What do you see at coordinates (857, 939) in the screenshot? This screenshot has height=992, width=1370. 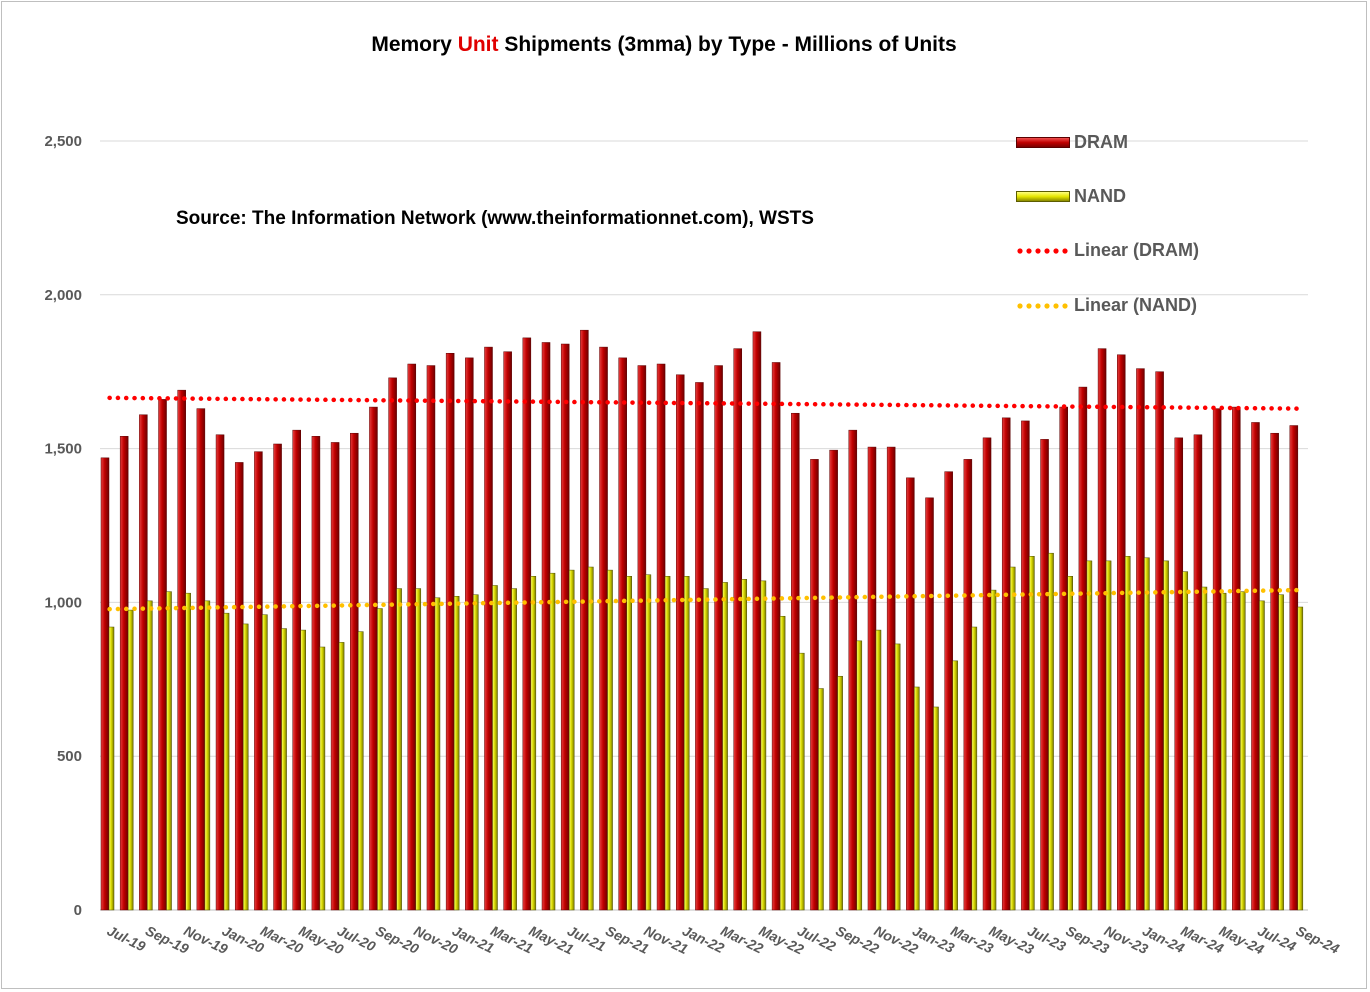 I see `x-tick-label-Sep-22: Sep-22` at bounding box center [857, 939].